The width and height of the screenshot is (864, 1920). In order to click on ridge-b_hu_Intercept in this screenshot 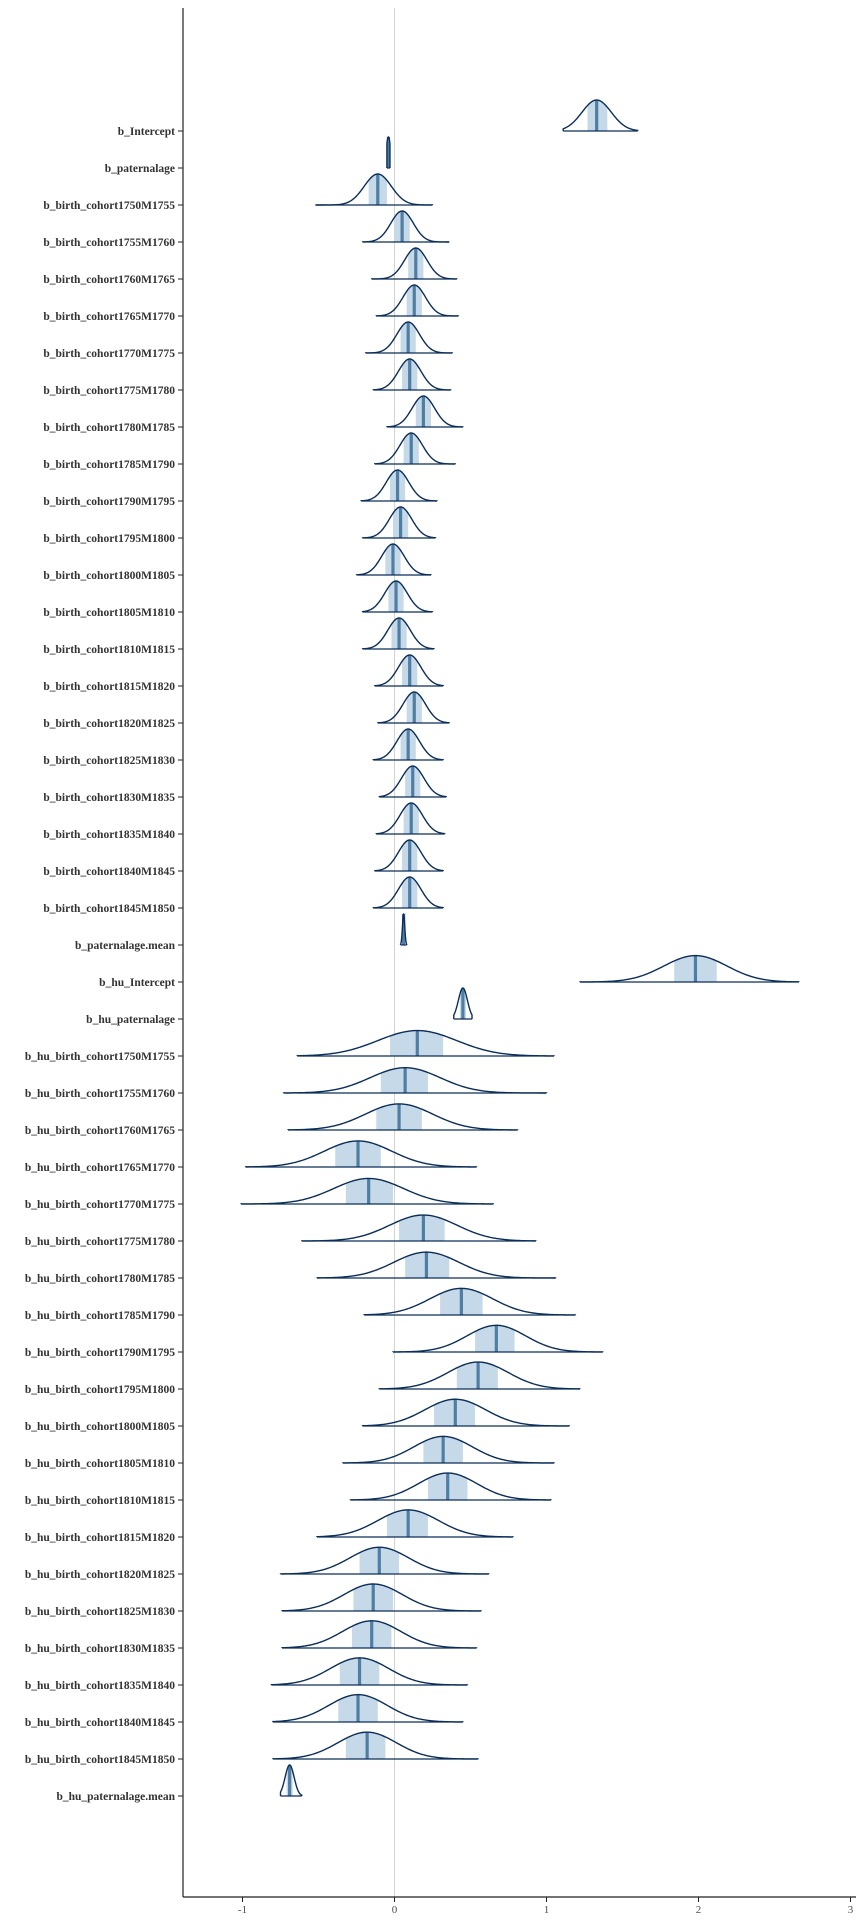, I will do `click(689, 968)`.